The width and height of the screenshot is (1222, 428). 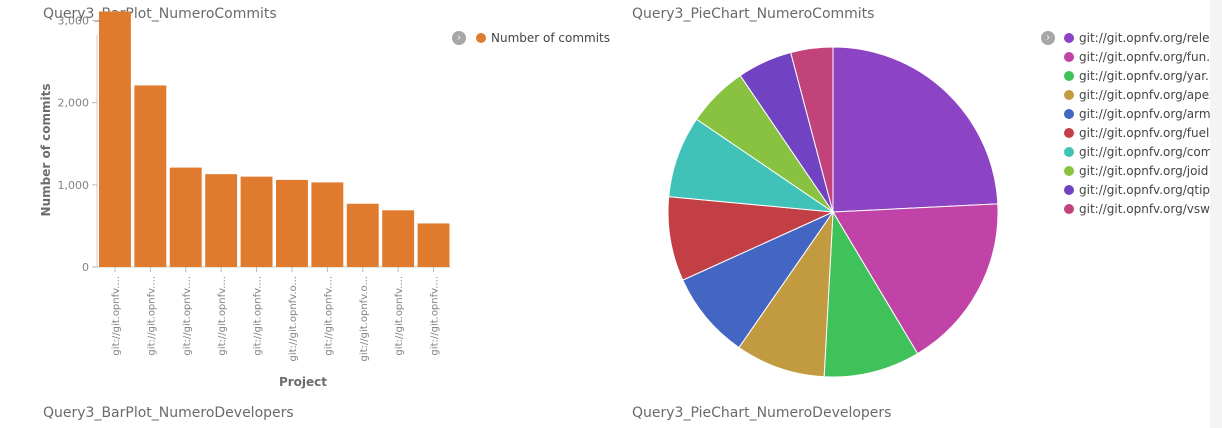 I want to click on bottom-left-panel-title: Query3_BarPlot_NumeroDevelopers, so click(x=168, y=413).